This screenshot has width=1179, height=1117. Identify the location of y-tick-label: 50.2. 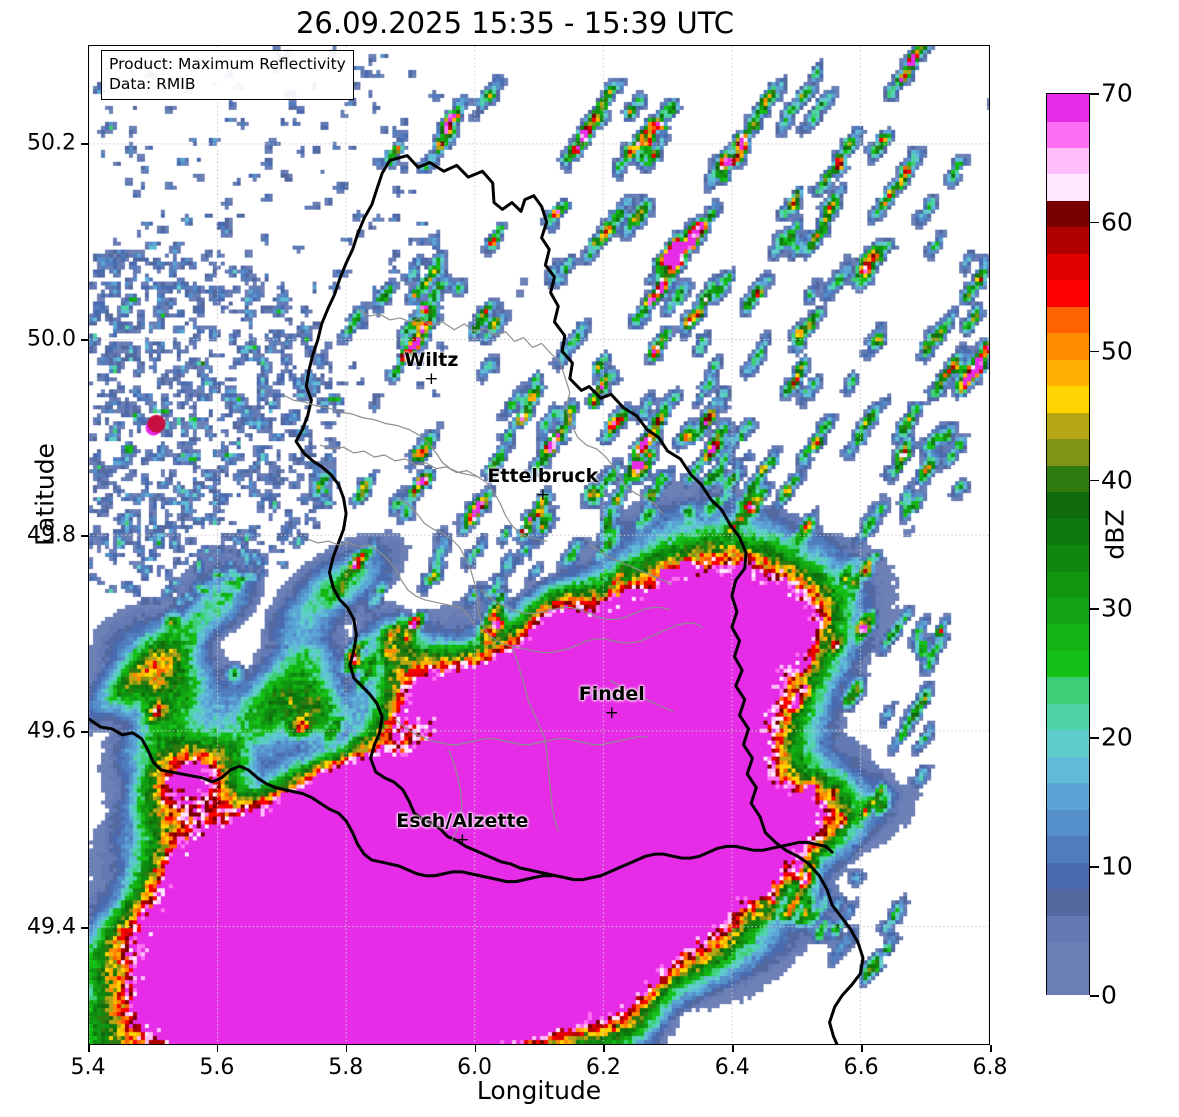
(51, 143).